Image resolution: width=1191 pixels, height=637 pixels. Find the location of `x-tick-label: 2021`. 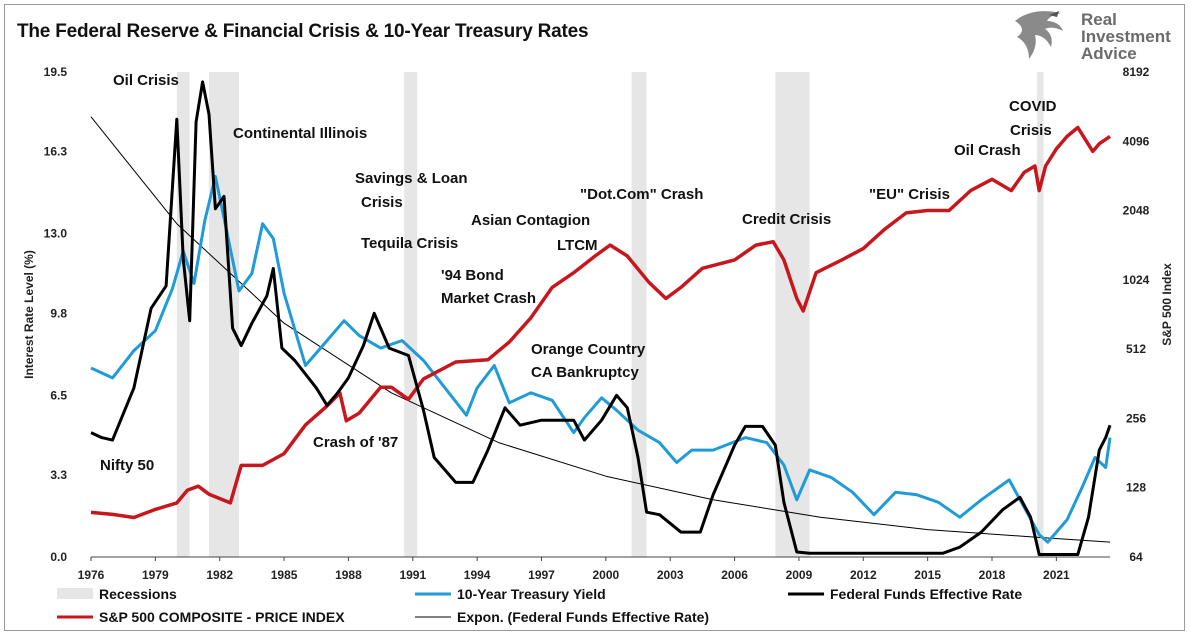

x-tick-label: 2021 is located at coordinates (1056, 575).